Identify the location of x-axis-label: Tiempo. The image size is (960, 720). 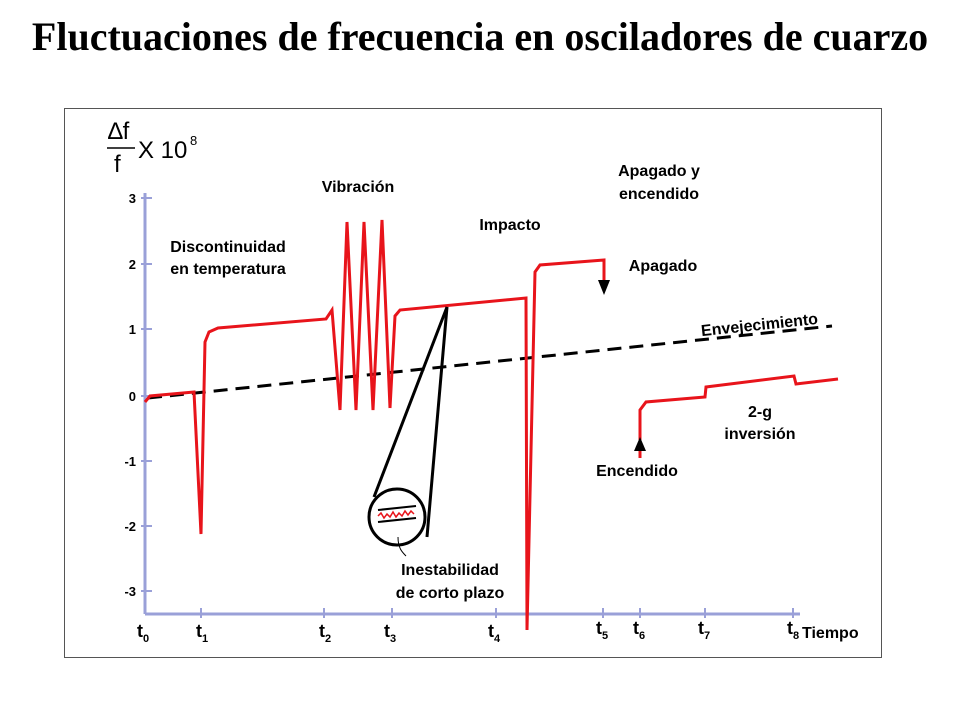
(830, 633).